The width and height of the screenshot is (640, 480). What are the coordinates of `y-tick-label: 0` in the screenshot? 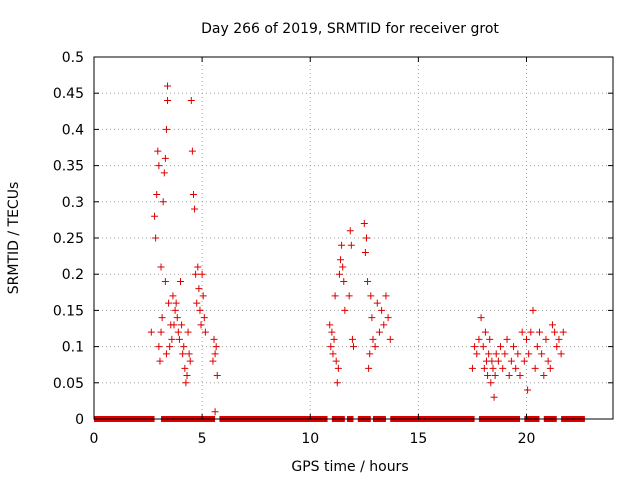 It's located at (79, 420).